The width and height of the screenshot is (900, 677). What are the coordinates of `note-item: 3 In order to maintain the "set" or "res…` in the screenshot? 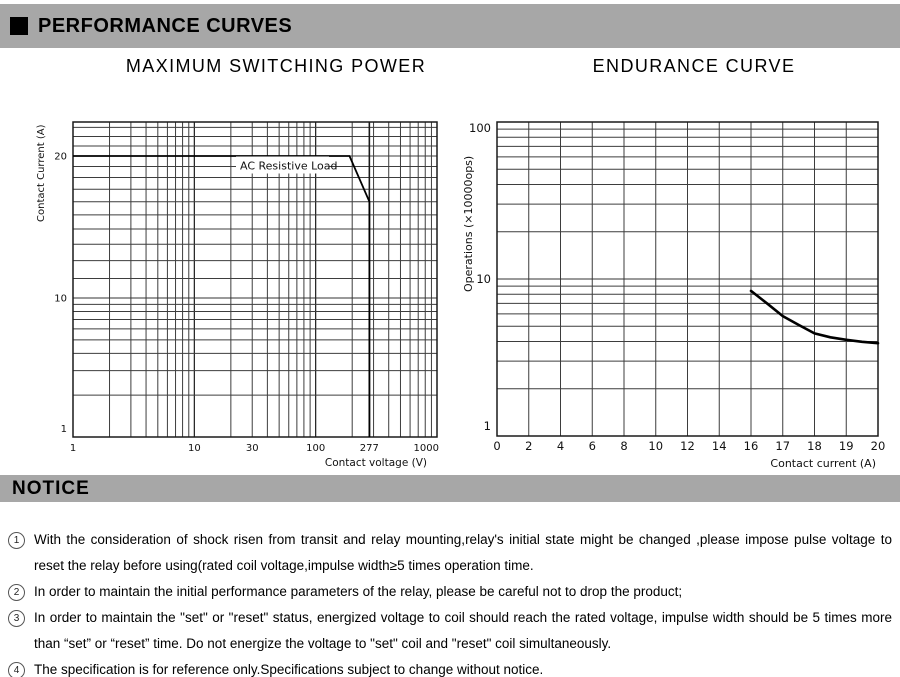 It's located at (450, 631).